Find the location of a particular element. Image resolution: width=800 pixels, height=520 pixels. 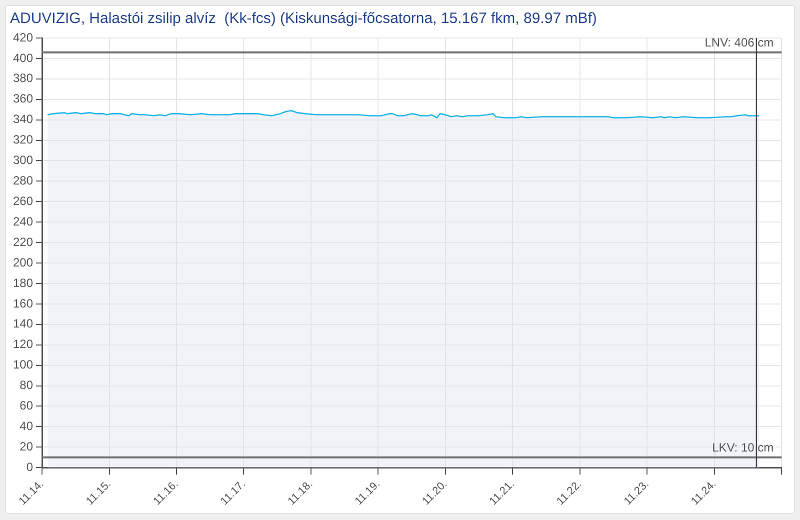

y-tick-label: 200 is located at coordinates (23, 262).